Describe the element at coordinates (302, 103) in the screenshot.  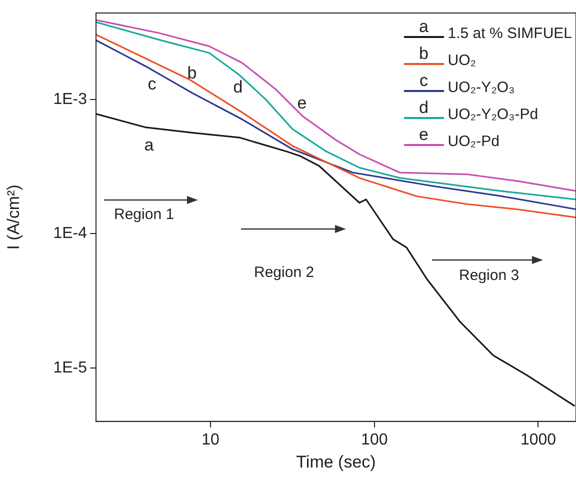
I see `annotation: e` at that location.